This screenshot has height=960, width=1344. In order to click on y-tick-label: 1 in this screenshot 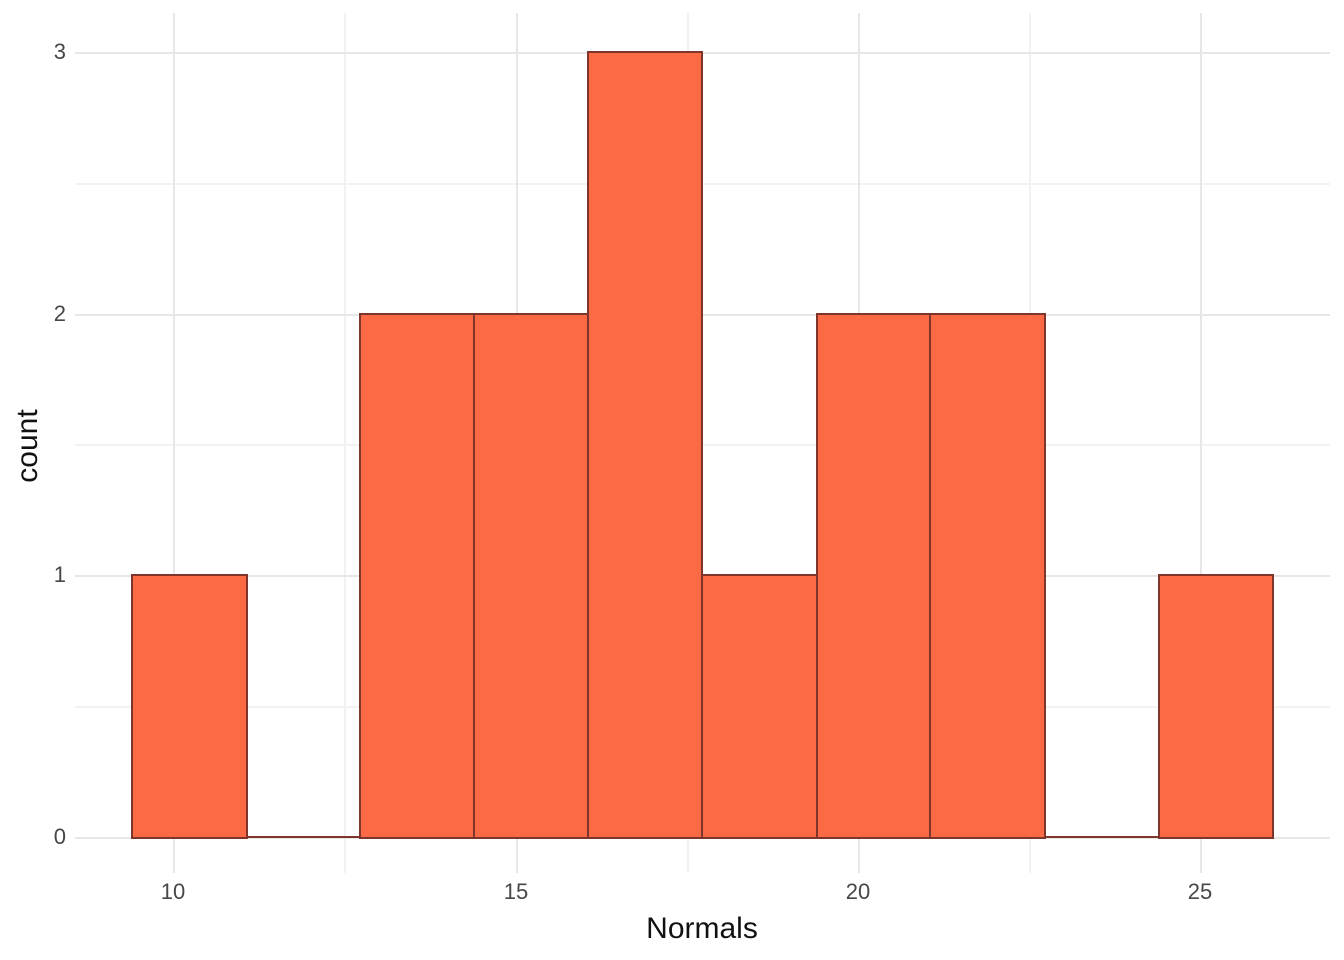, I will do `click(59, 574)`.